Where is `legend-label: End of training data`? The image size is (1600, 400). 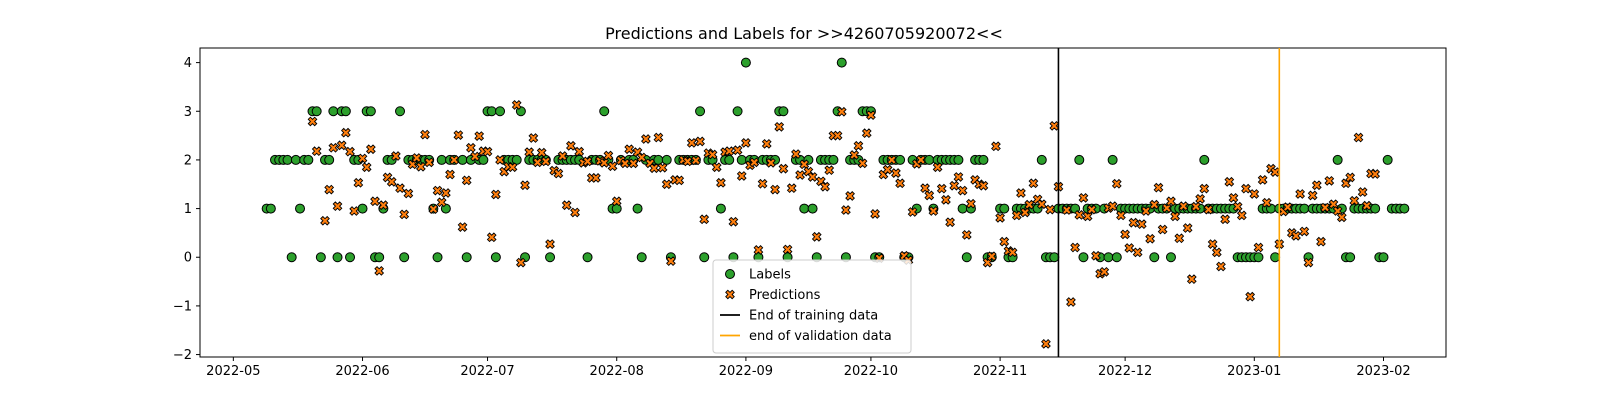
legend-label: End of training data is located at coordinates (813, 316).